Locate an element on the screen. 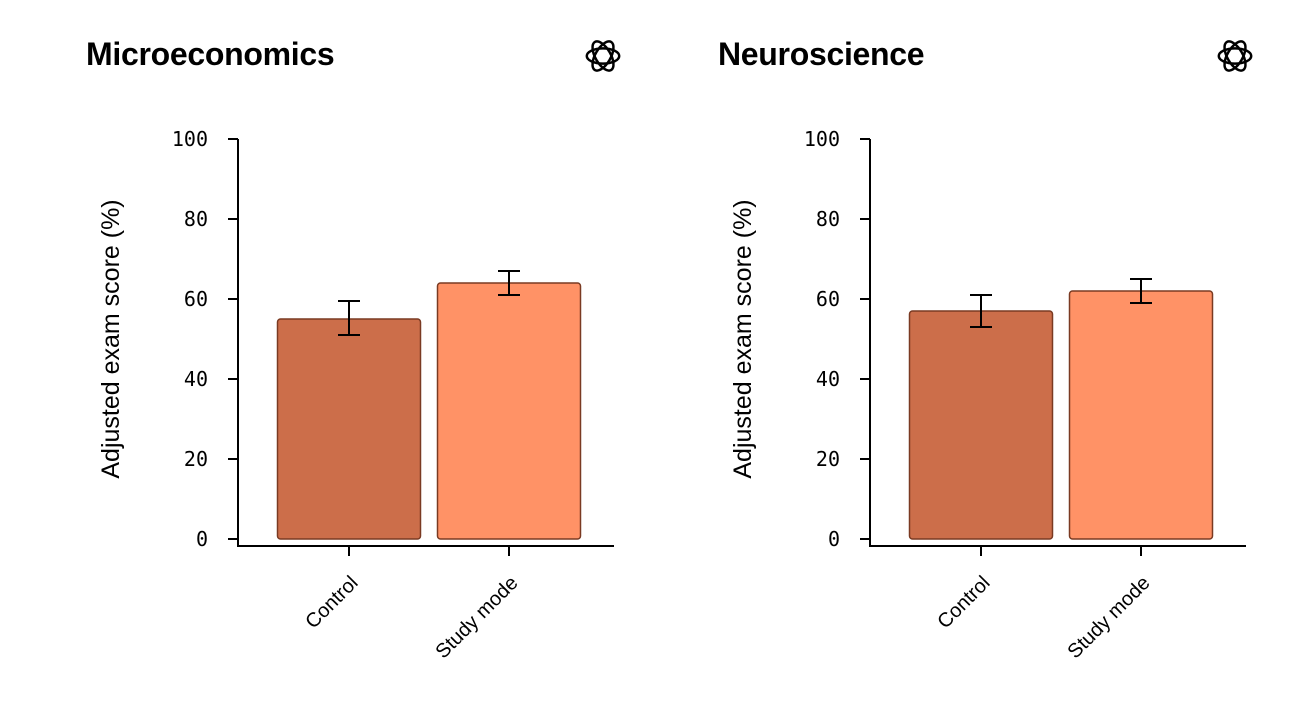 Image resolution: width=1300 pixels, height=724 pixels. chart-title: Neuroscience is located at coordinates (821, 54).